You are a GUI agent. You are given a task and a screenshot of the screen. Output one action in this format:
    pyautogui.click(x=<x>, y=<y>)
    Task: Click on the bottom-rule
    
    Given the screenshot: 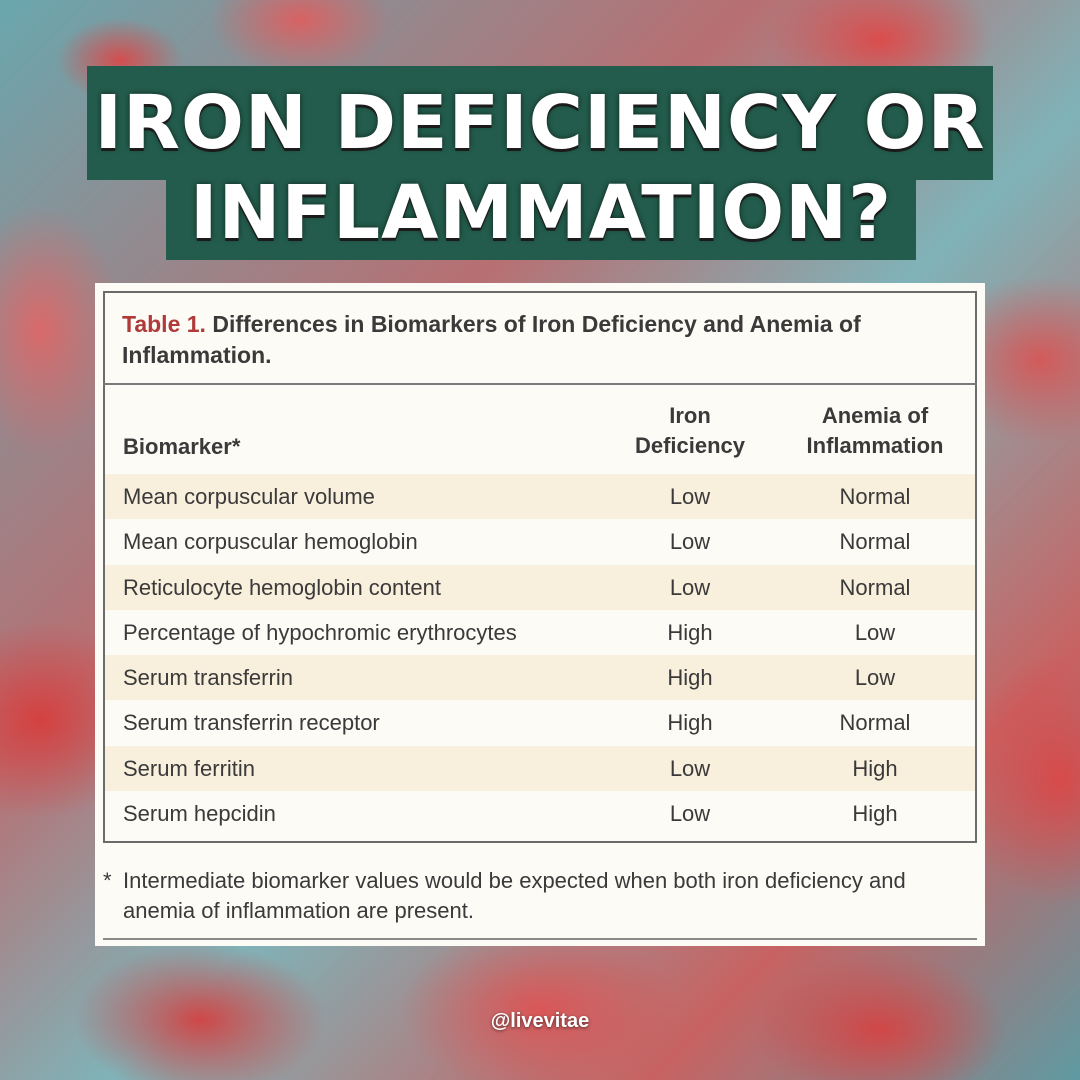 What is the action you would take?
    pyautogui.click(x=540, y=939)
    